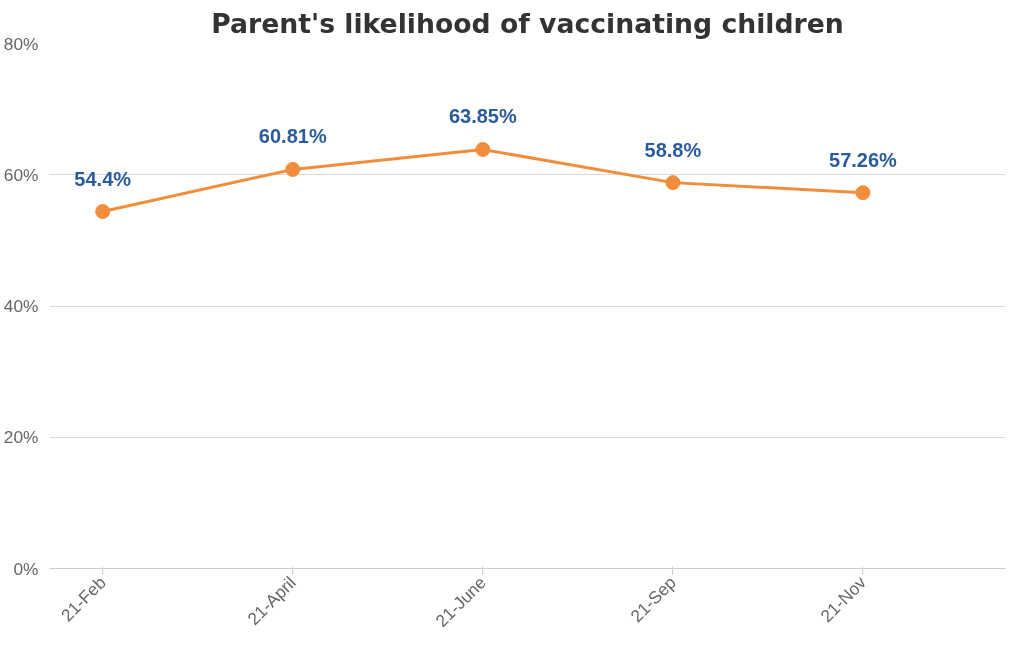 This screenshot has width=1021, height=650. I want to click on y-tick-label: 80%, so click(21, 43).